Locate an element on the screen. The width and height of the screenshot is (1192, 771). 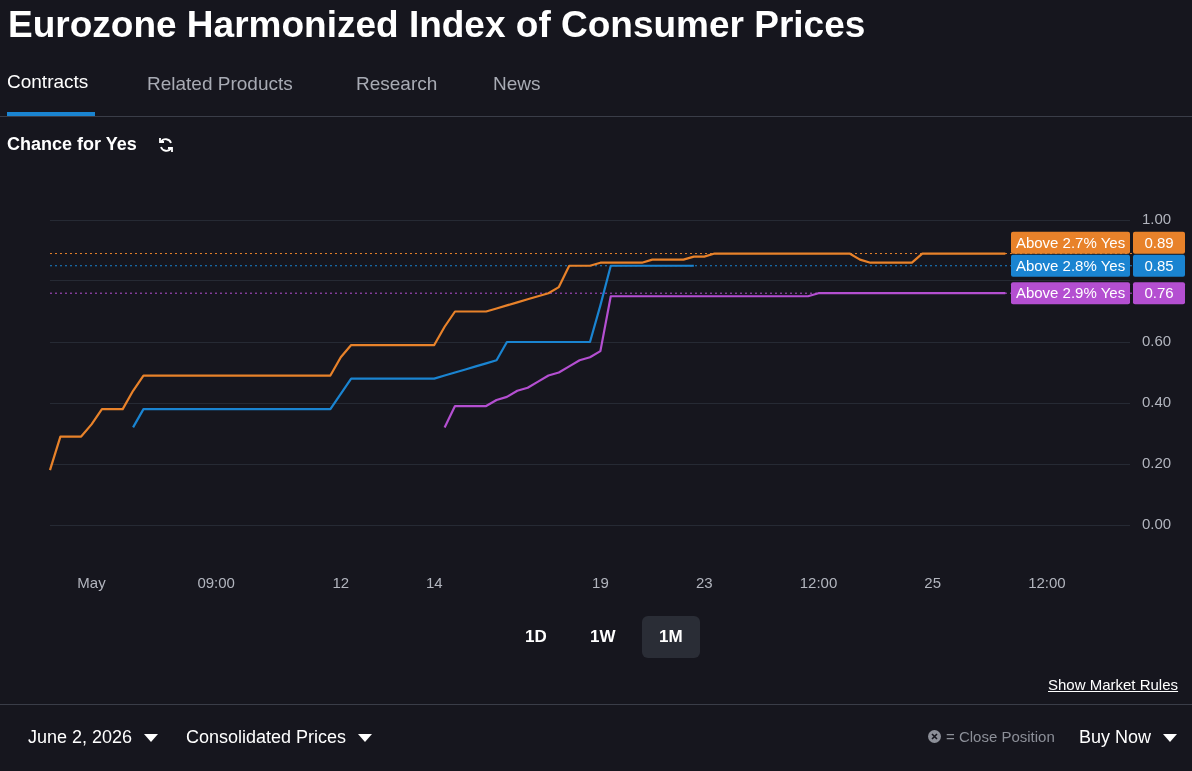
x-tick-label: 09:00 is located at coordinates (216, 583).